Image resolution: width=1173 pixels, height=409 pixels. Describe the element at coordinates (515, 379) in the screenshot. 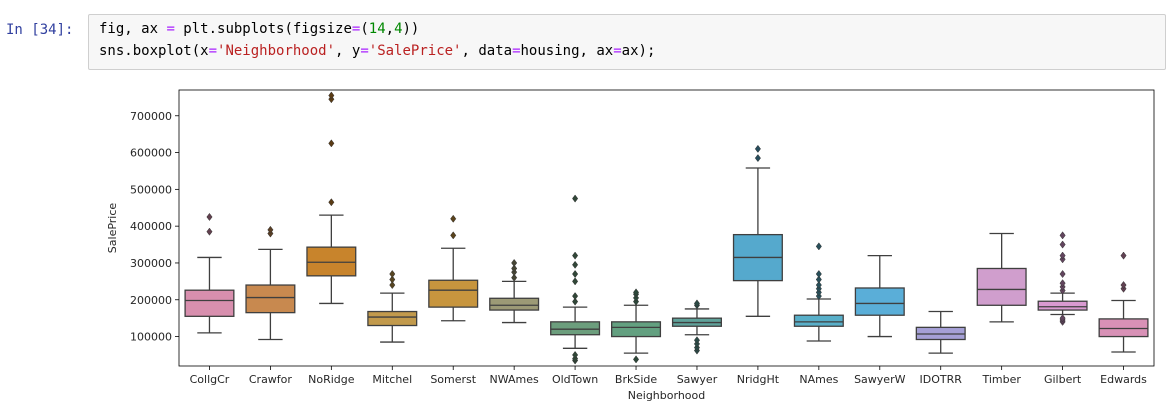

I see `x-tick-label: NWAmes` at that location.